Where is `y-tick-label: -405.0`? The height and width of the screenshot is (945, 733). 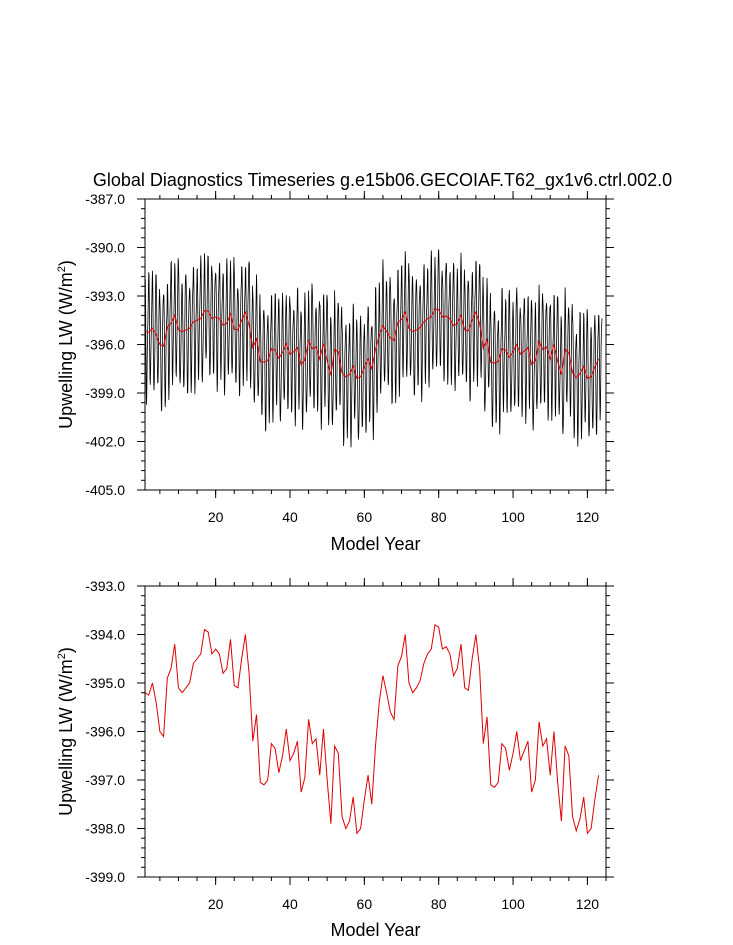
y-tick-label: -405.0 is located at coordinates (105, 490).